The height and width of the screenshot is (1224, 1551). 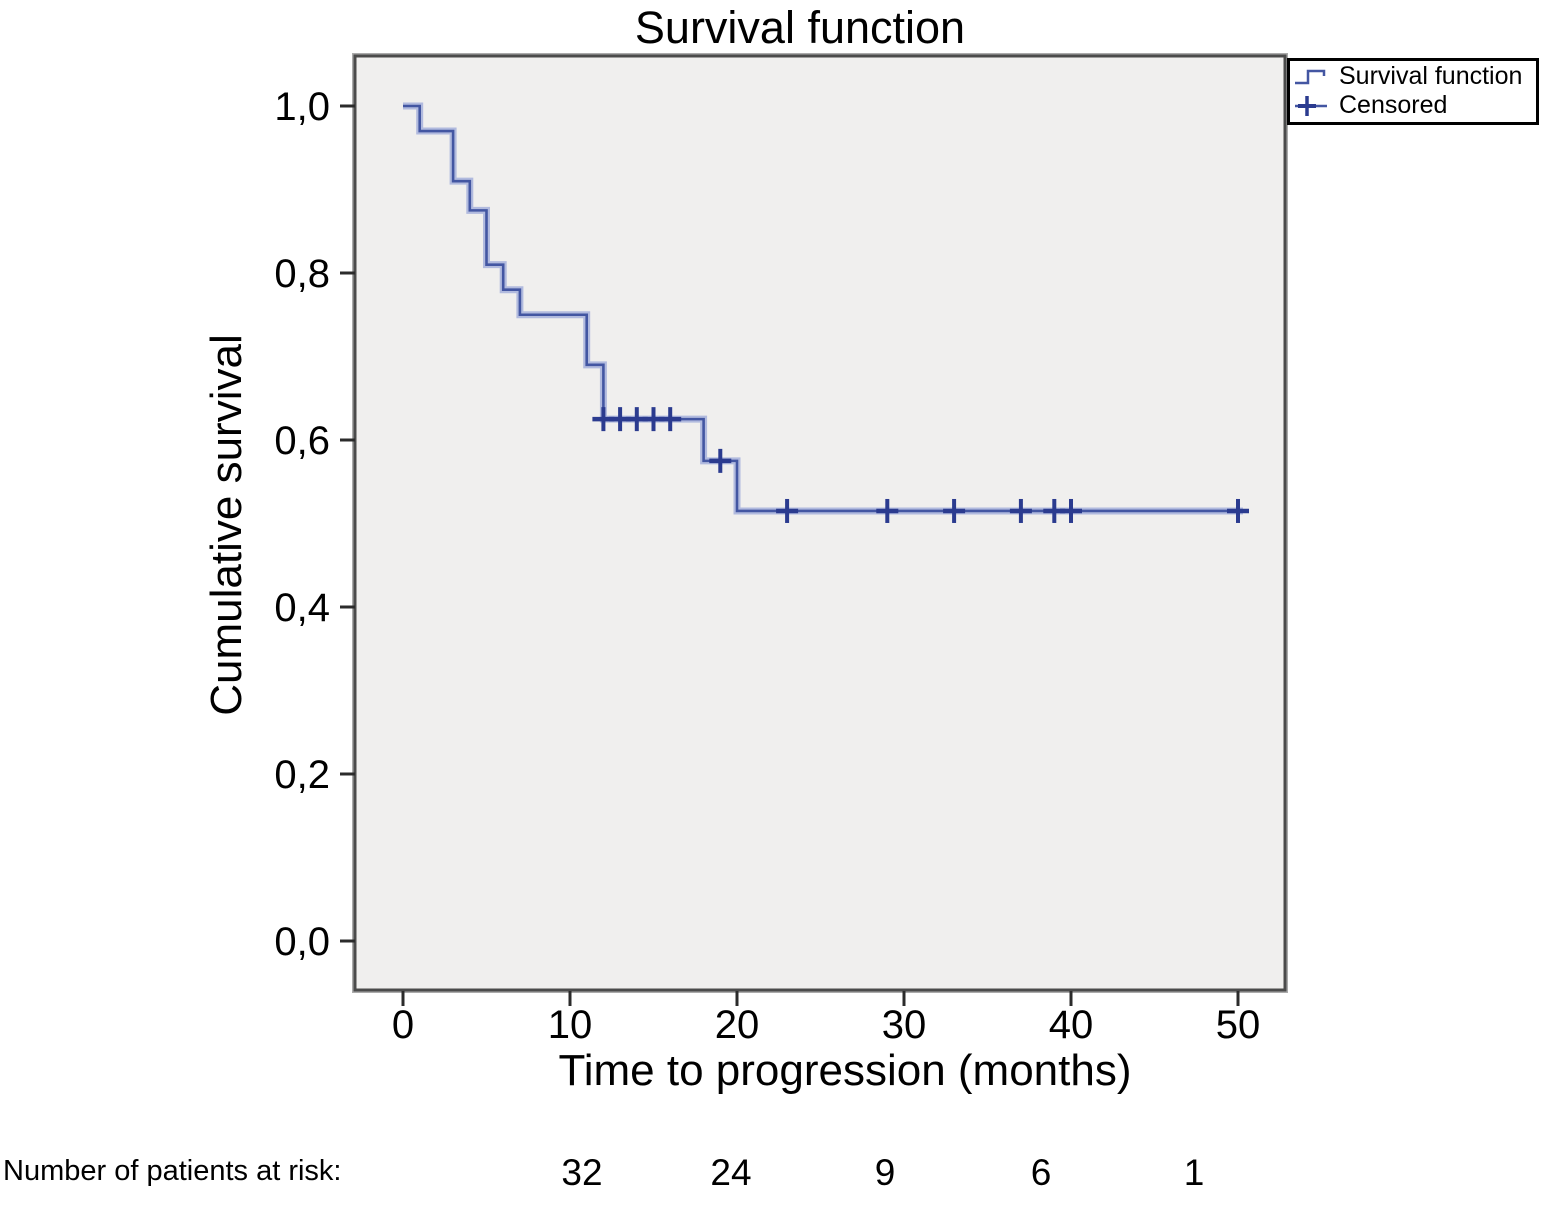 I want to click on at-risk-count: 24, so click(x=730, y=1172).